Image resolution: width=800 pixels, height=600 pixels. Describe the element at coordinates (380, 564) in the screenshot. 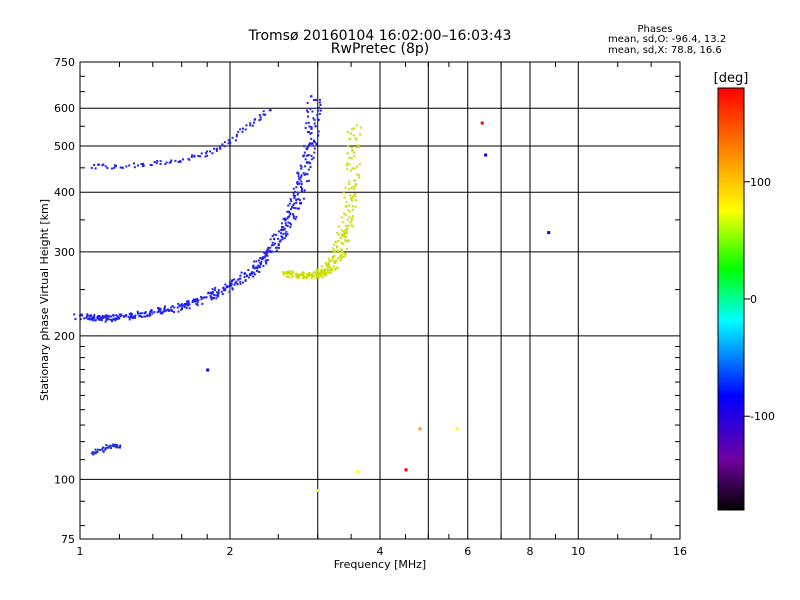

I see `x-axis-label: Frequency [MHz]` at that location.